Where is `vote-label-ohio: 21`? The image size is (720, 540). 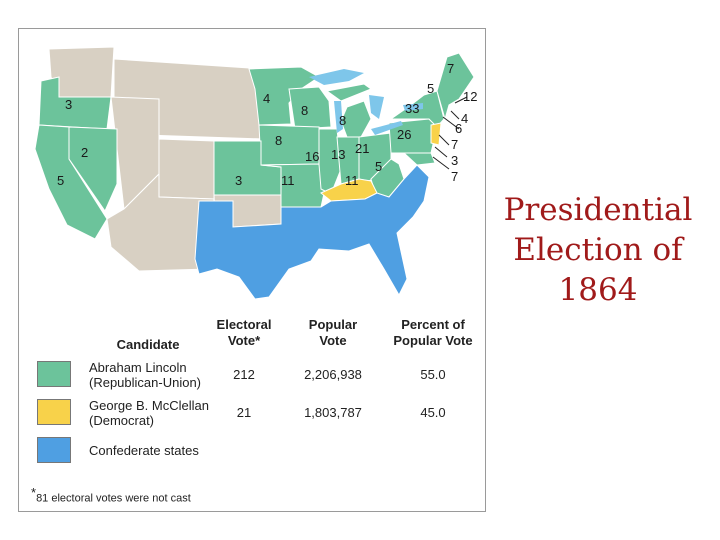
vote-label-ohio: 21 is located at coordinates (362, 148).